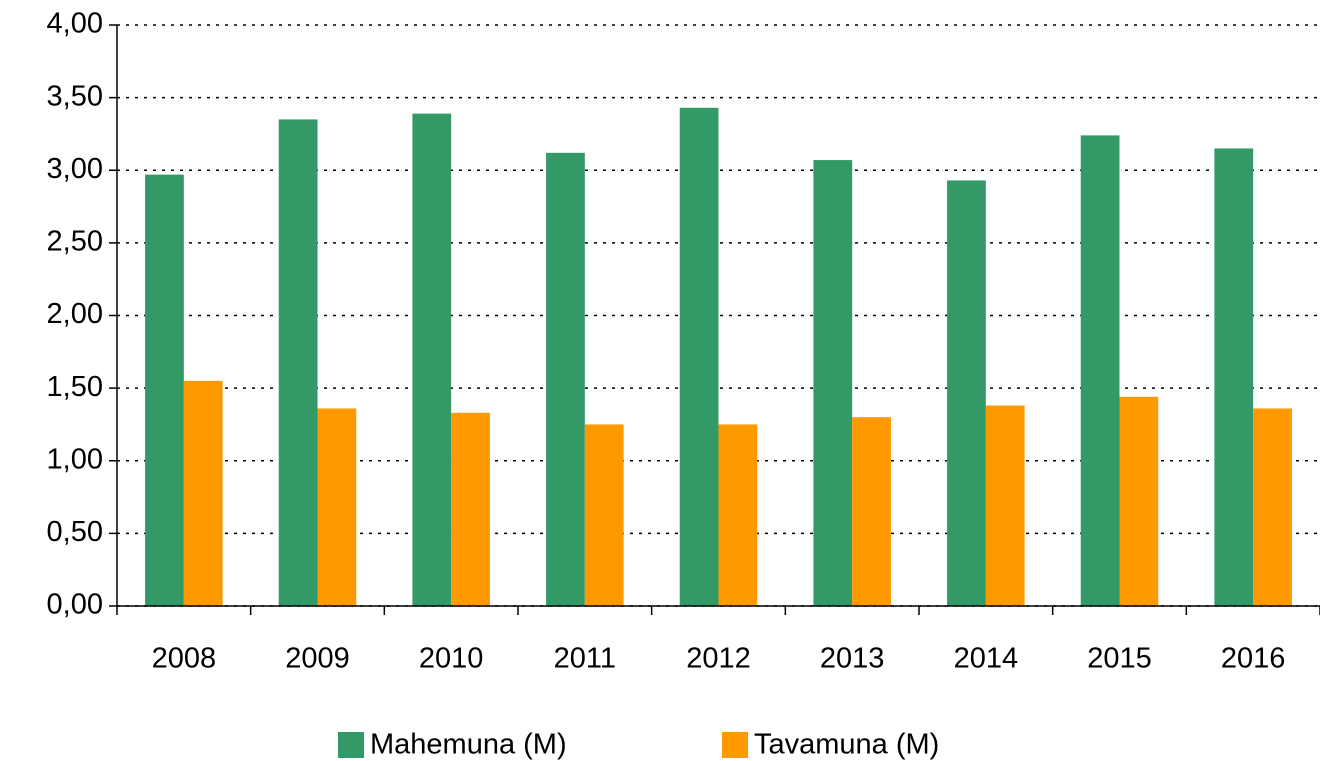 This screenshot has height=761, width=1320. I want to click on y-tick-label: 1,00, so click(75, 459).